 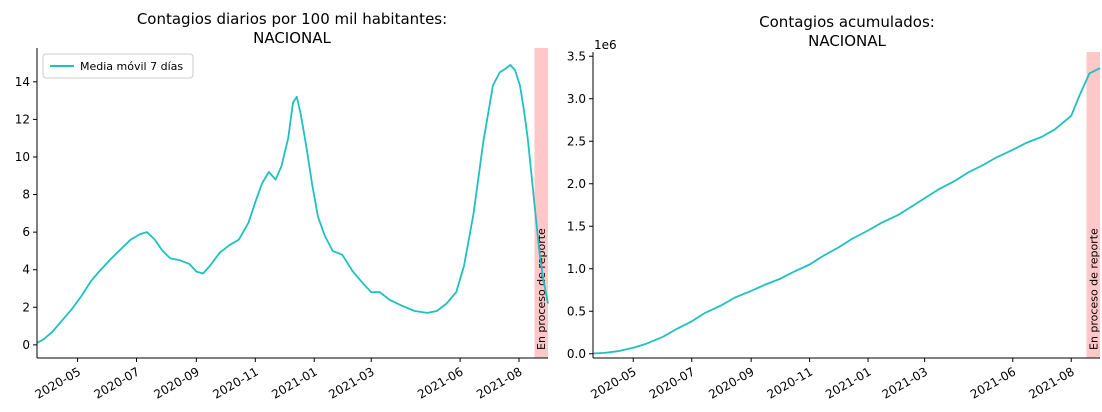 I want to click on y-tick-label: 3.0, so click(x=576, y=99).